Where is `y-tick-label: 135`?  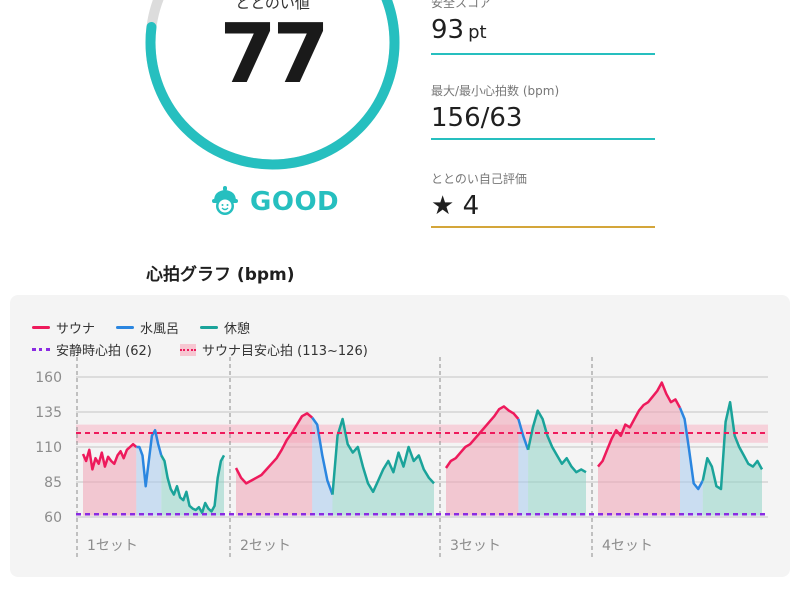
y-tick-label: 135 is located at coordinates (48, 413).